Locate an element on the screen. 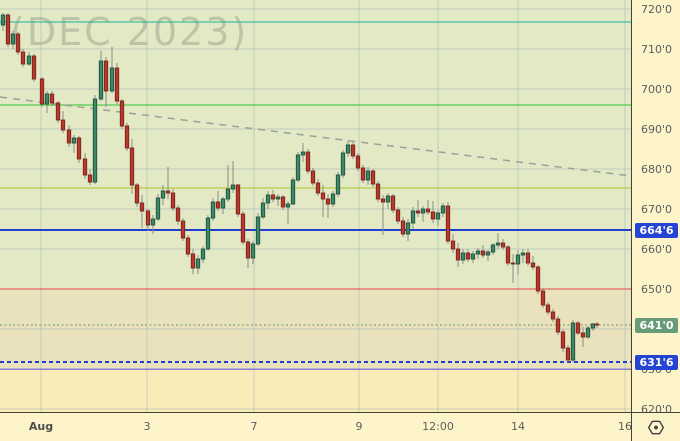  time-tick-label: 14 is located at coordinates (518, 426).